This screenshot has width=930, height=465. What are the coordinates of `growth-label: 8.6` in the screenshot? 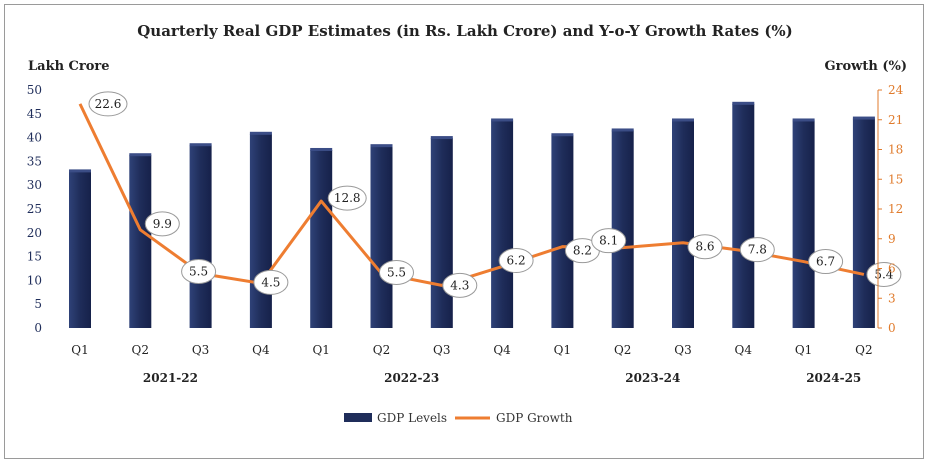 It's located at (704, 247).